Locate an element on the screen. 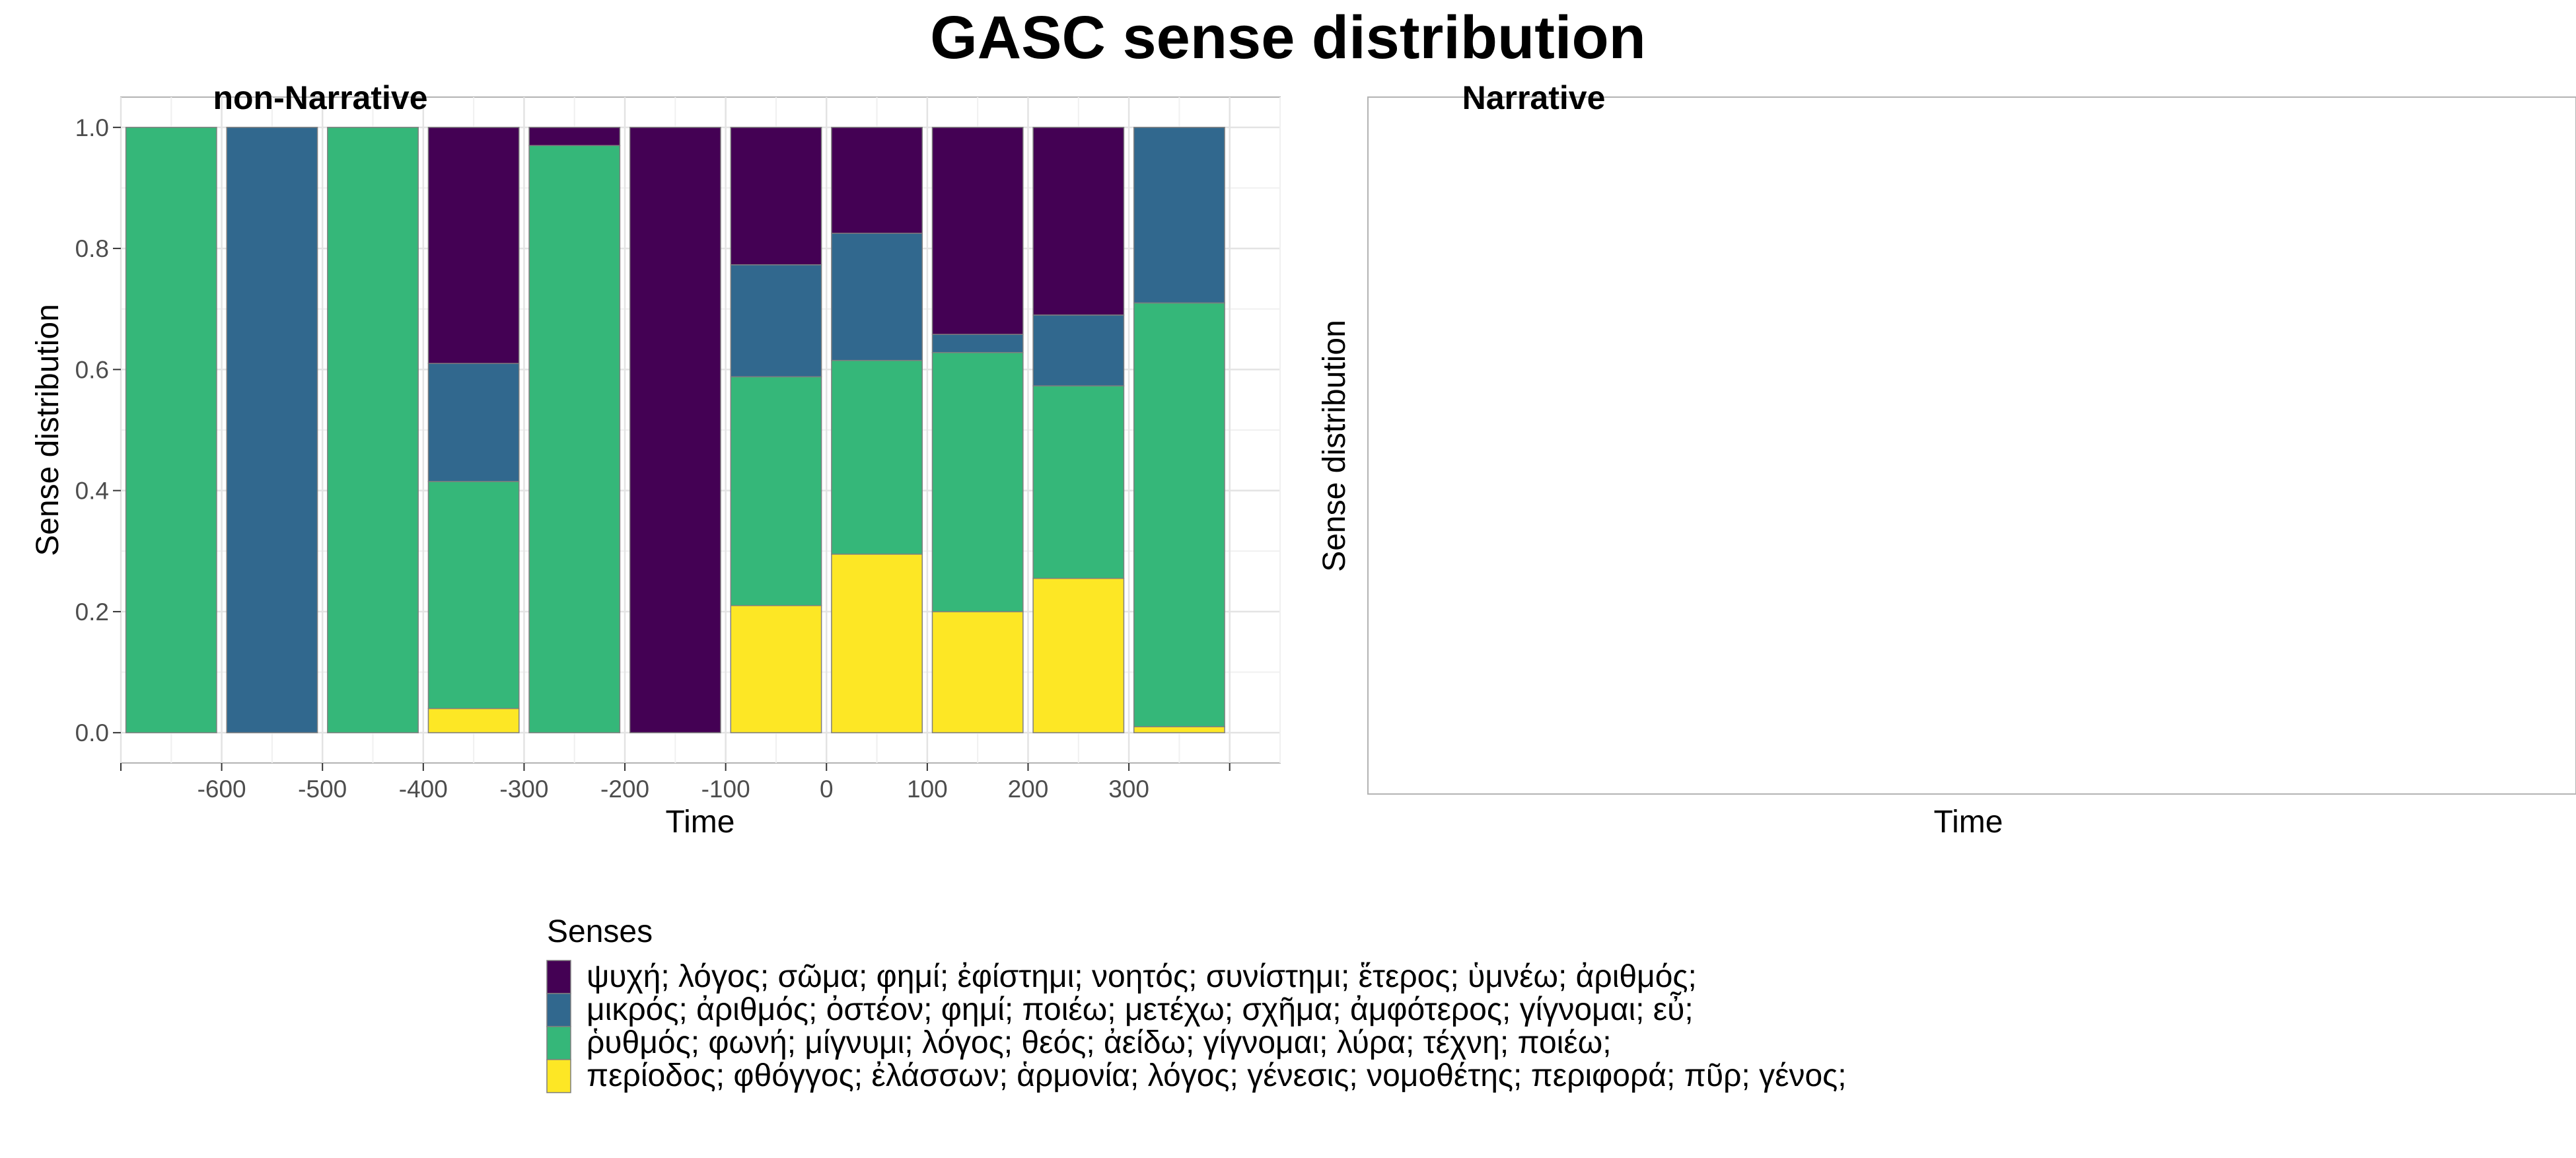  x-tick-label: -600 is located at coordinates (222, 789).